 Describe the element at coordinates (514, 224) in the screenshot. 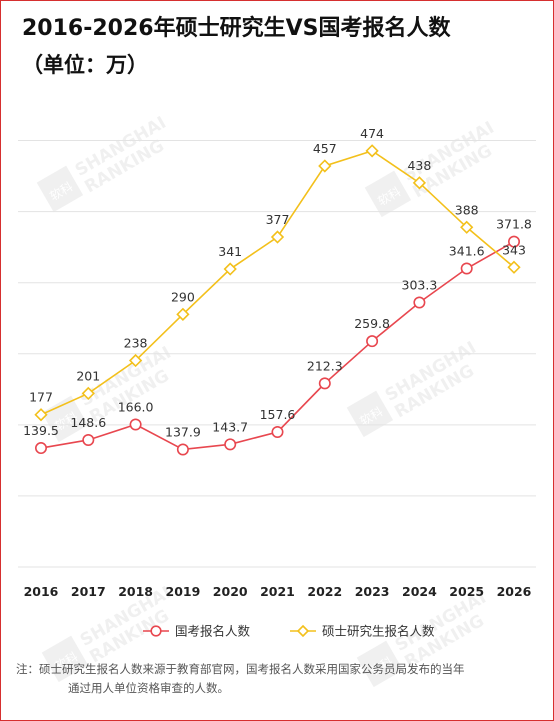

I see `data-label: 371.8` at that location.